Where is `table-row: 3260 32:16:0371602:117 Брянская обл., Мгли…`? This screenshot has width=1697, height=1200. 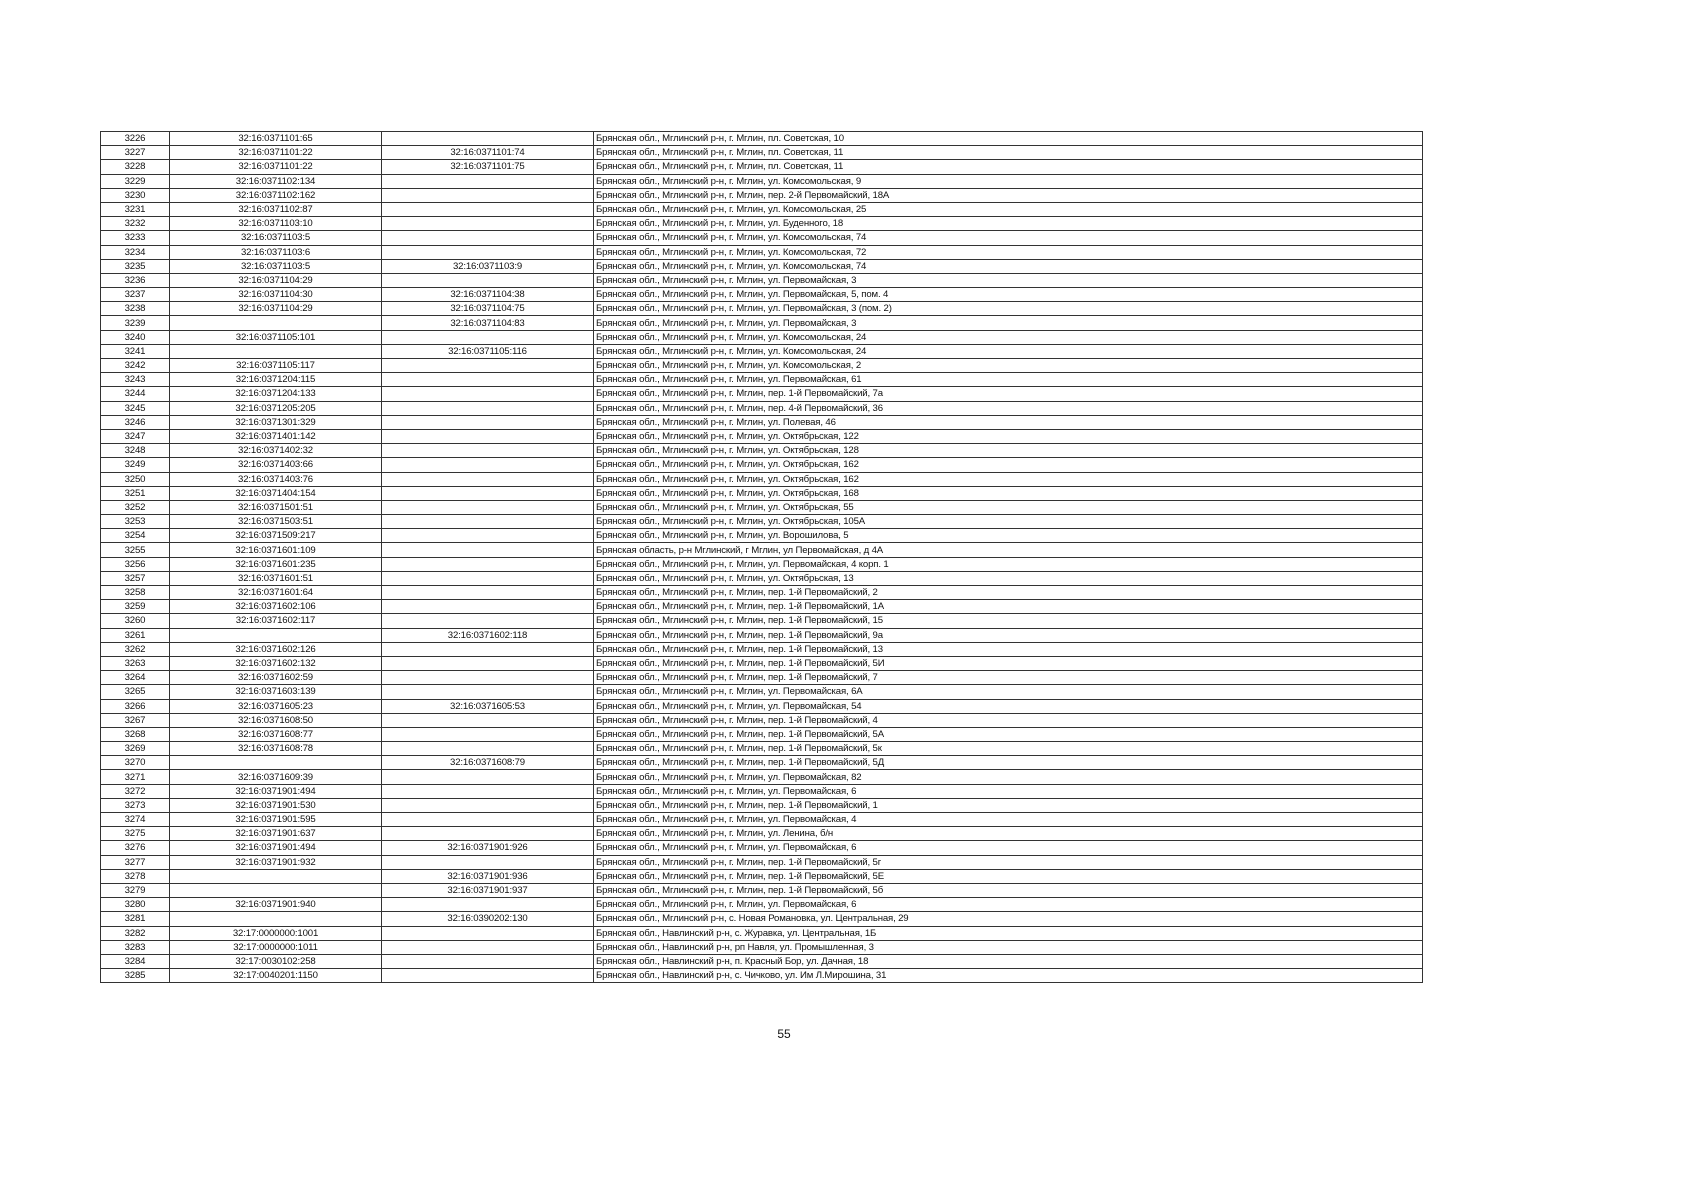 table-row: 3260 32:16:0371602:117 Брянская обл., Мгли… is located at coordinates (761, 621).